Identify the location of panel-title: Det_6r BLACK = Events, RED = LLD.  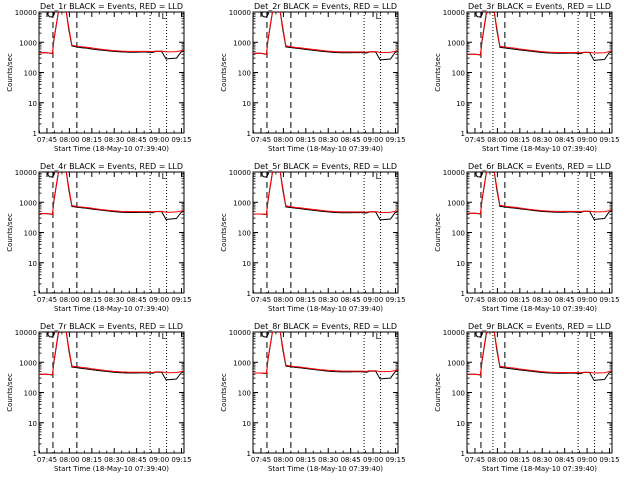
(539, 166).